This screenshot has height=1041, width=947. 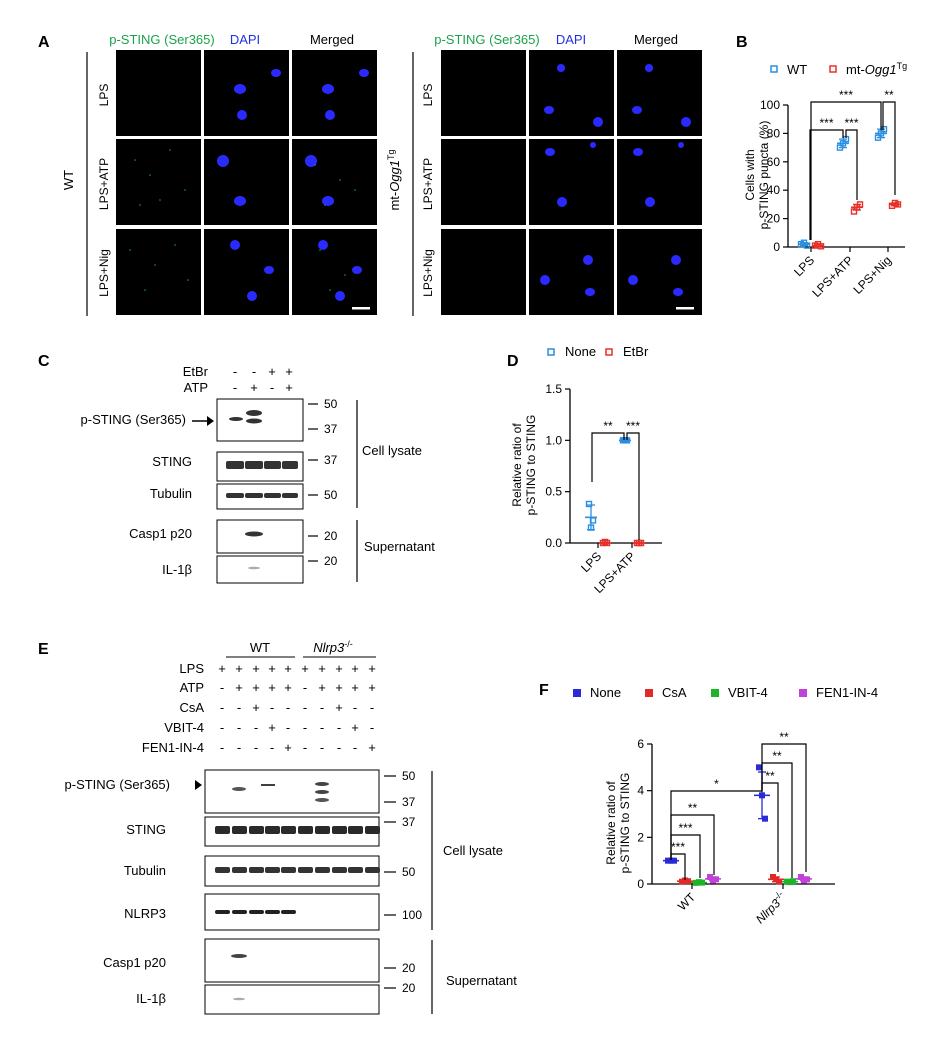 What do you see at coordinates (332, 39) in the screenshot?
I see `header-merged-left: Merged` at bounding box center [332, 39].